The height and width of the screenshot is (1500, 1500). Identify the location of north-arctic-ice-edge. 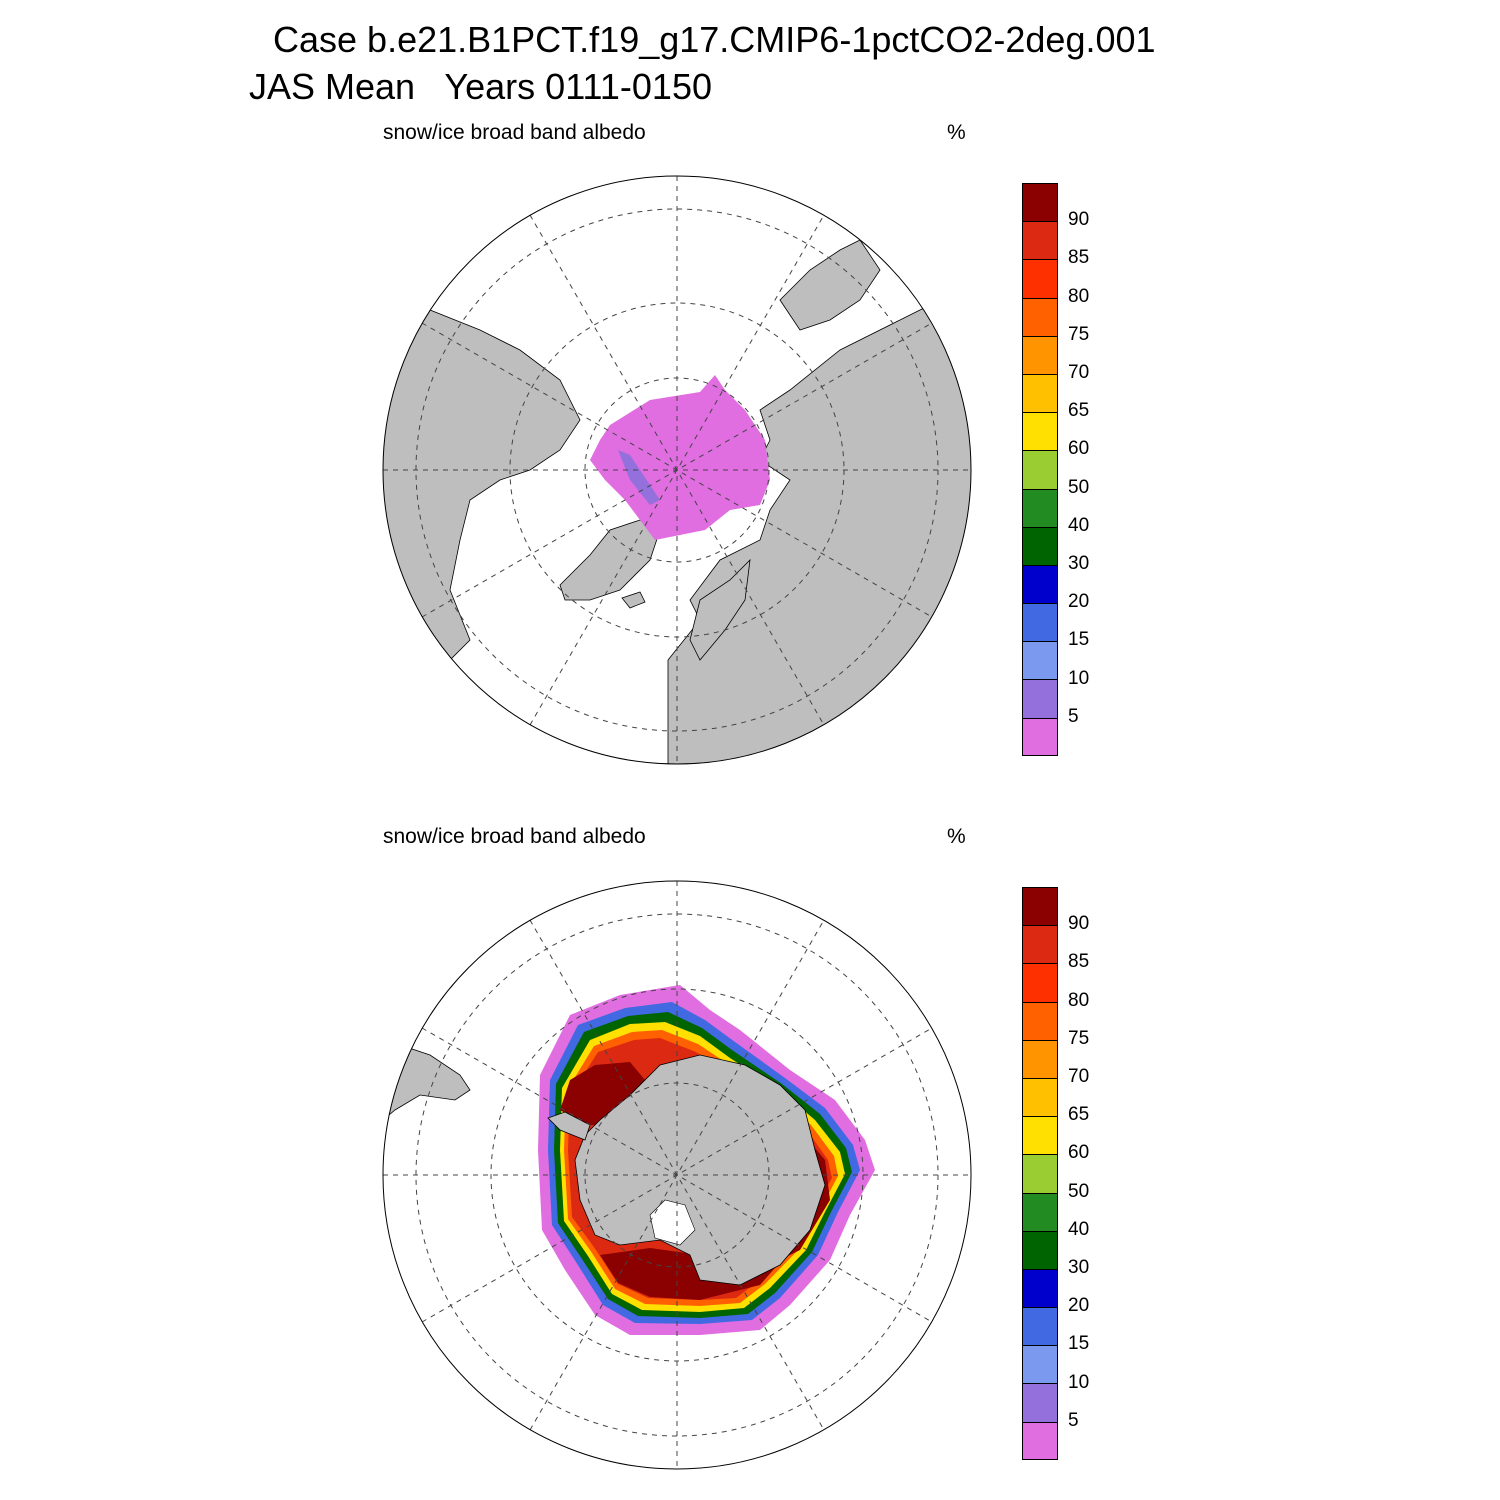
(639, 477).